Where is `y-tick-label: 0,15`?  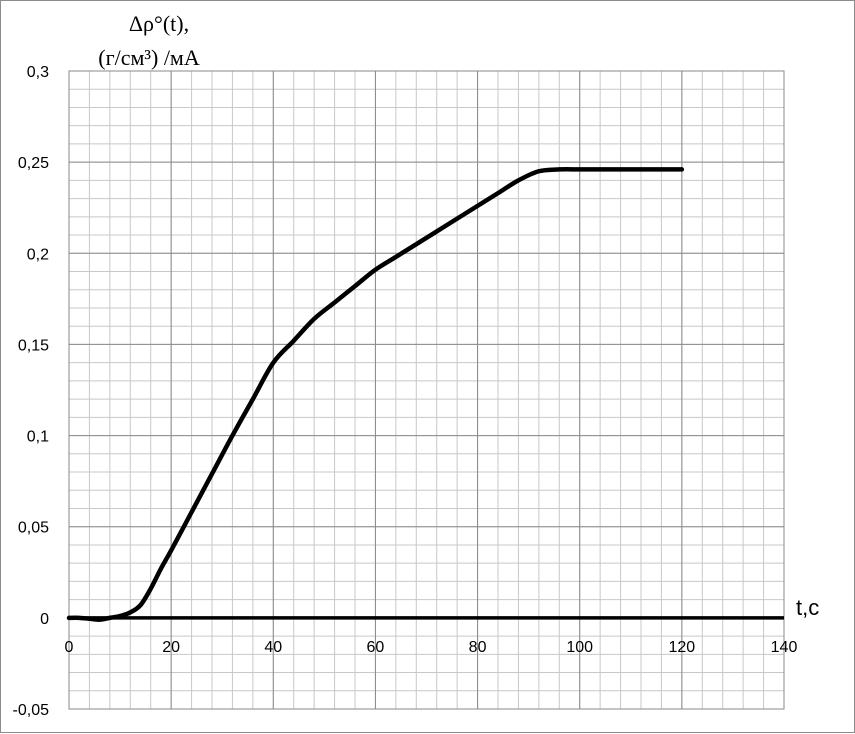 y-tick-label: 0,15 is located at coordinates (33, 345).